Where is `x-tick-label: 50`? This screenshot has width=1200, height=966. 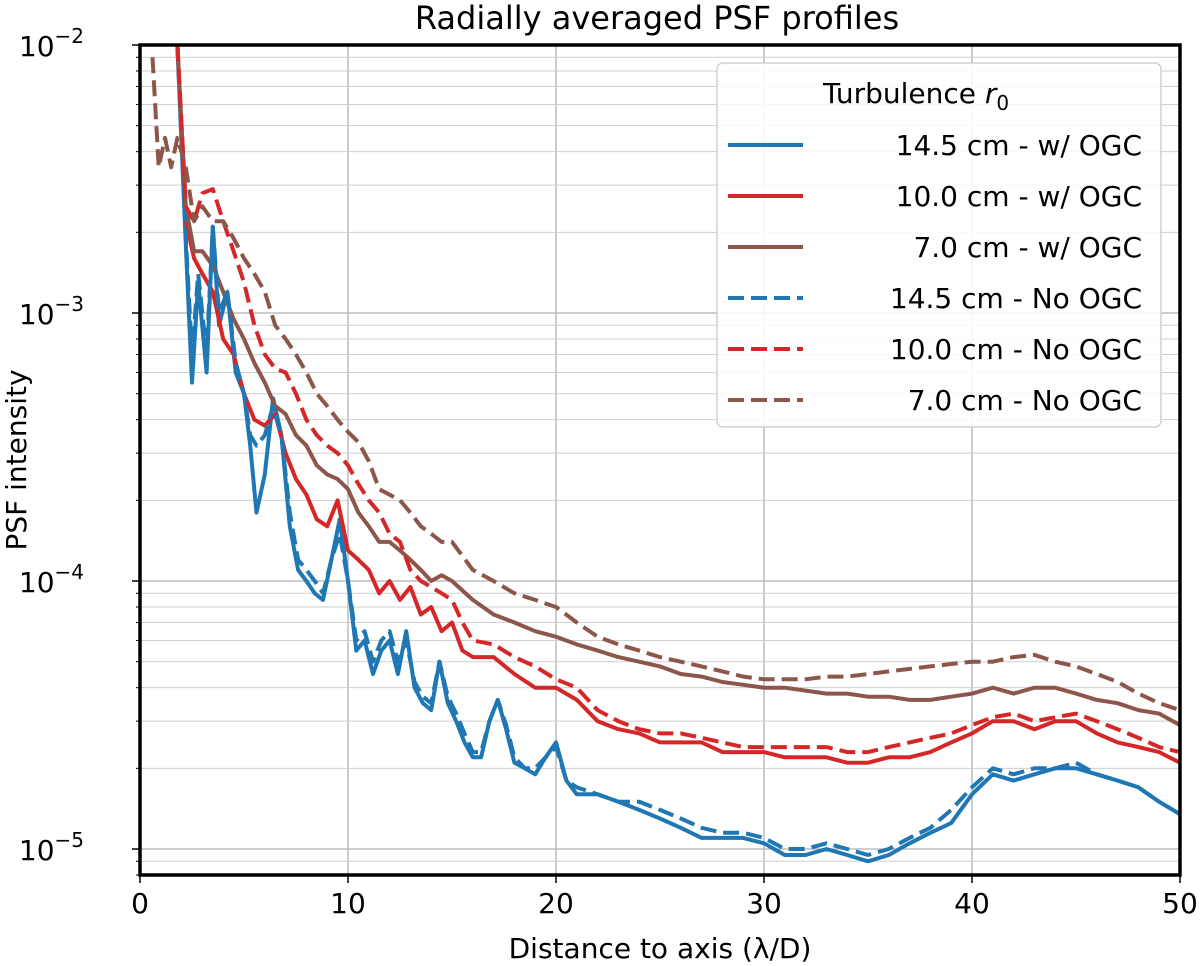
x-tick-label: 50 is located at coordinates (1180, 903).